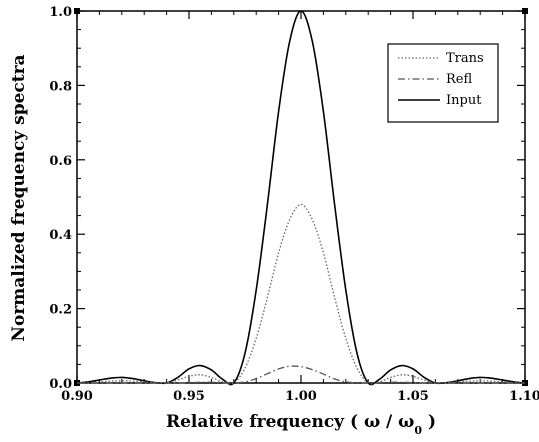  Describe the element at coordinates (459, 79) in the screenshot. I see `legend-label-refl: Refl` at that location.